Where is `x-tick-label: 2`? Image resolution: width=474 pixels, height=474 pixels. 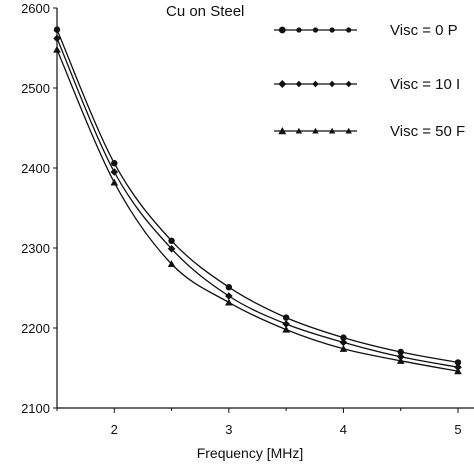
x-tick-label: 2 is located at coordinates (114, 429).